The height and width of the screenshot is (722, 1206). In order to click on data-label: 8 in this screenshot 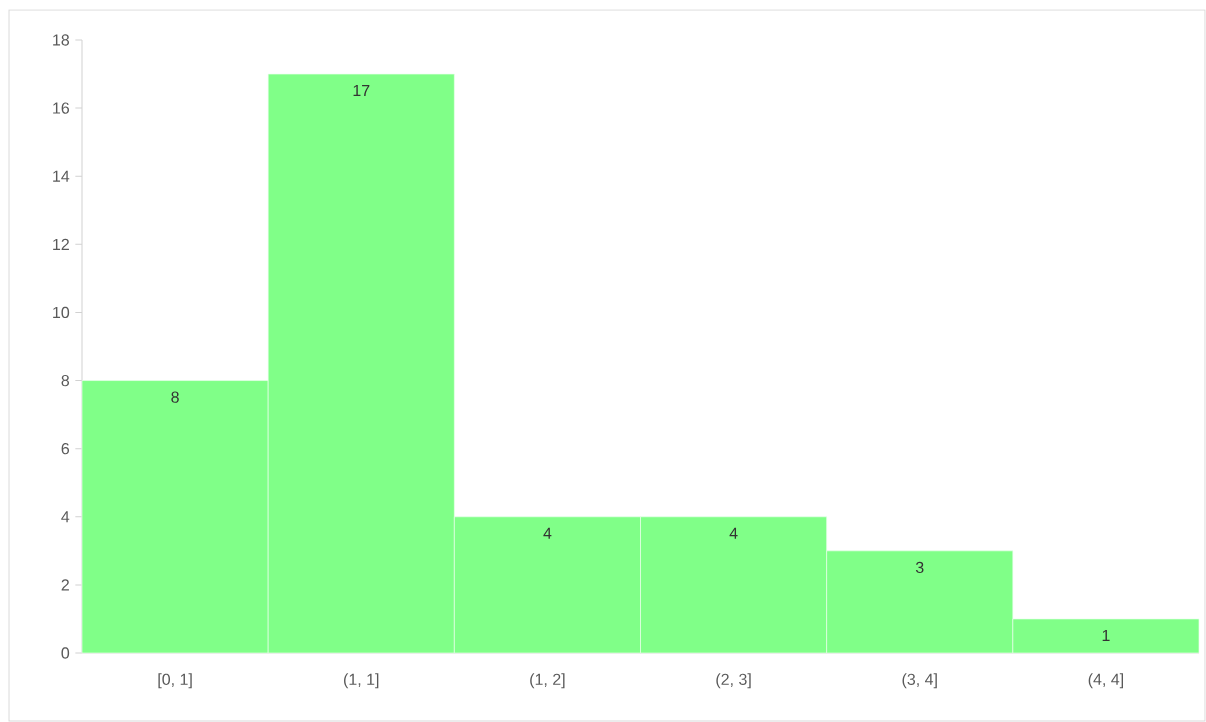, I will do `click(175, 397)`.